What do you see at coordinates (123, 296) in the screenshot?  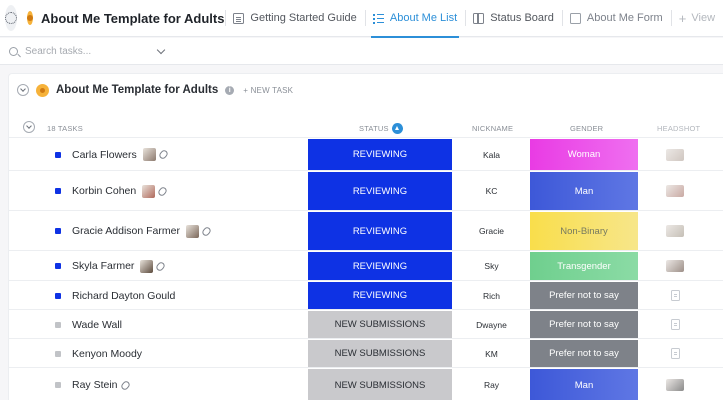 I see `task-name: Richard Dayton Gould` at bounding box center [123, 296].